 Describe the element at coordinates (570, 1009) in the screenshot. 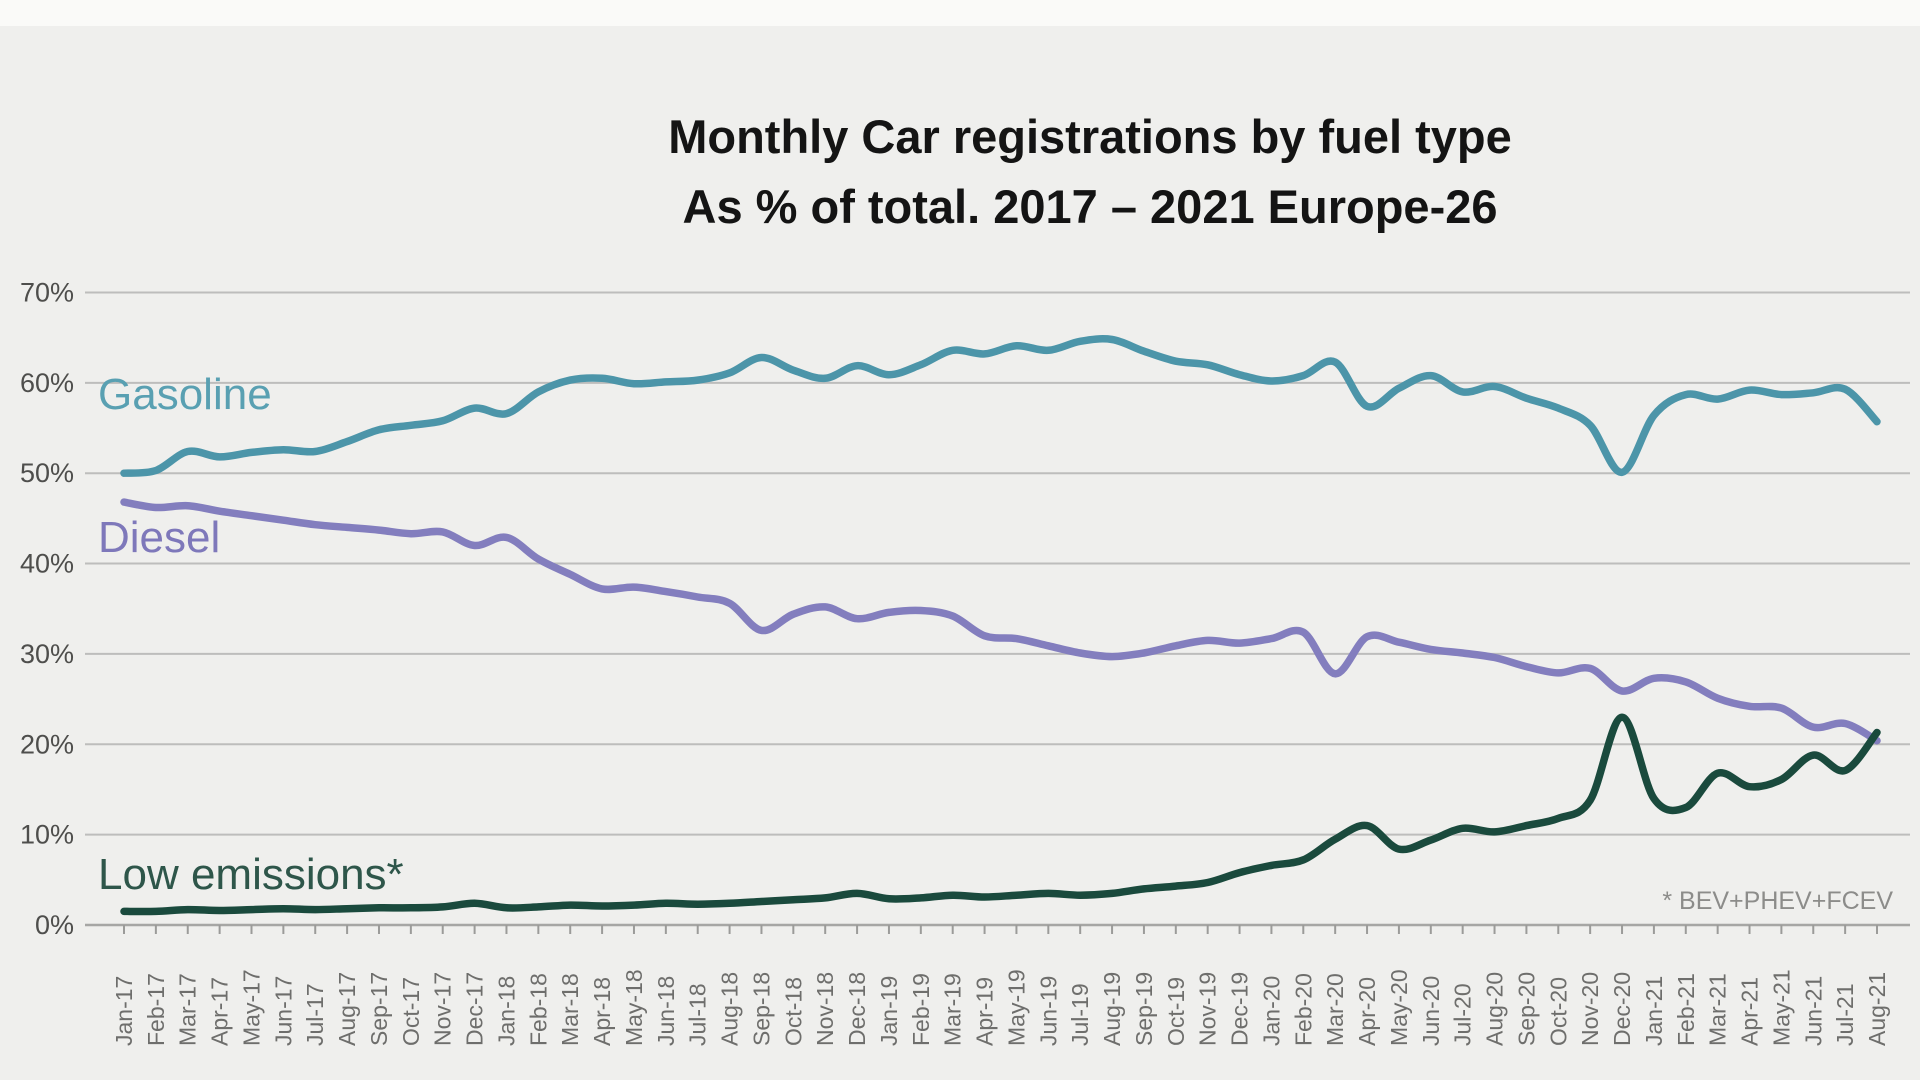

I see `x-tick-label: Mar-18` at that location.